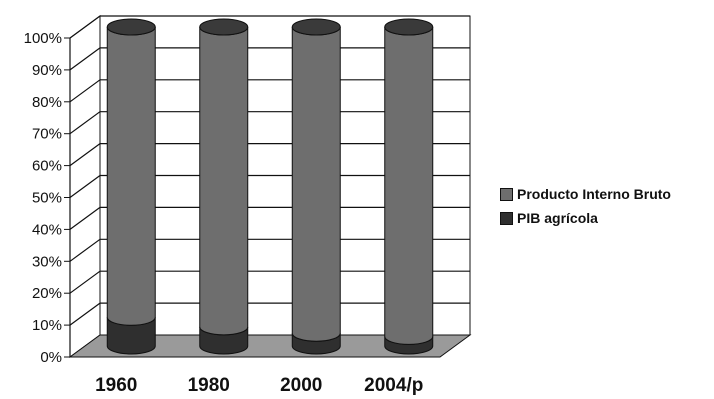  Describe the element at coordinates (409, 27) in the screenshot. I see `bar-cap-2004/p` at that location.